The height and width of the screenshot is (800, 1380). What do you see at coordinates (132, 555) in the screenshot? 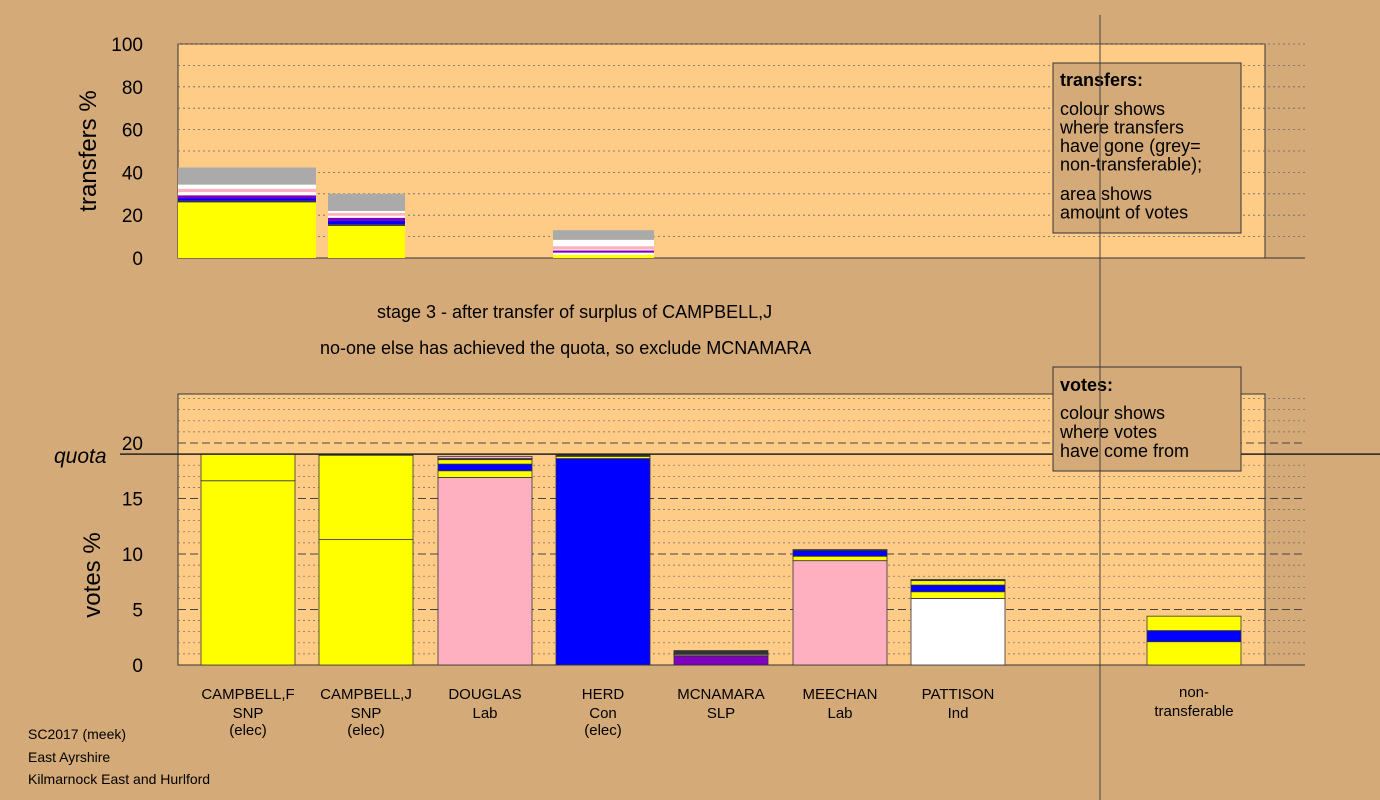
I see `votes-tick-label: 10` at bounding box center [132, 555].